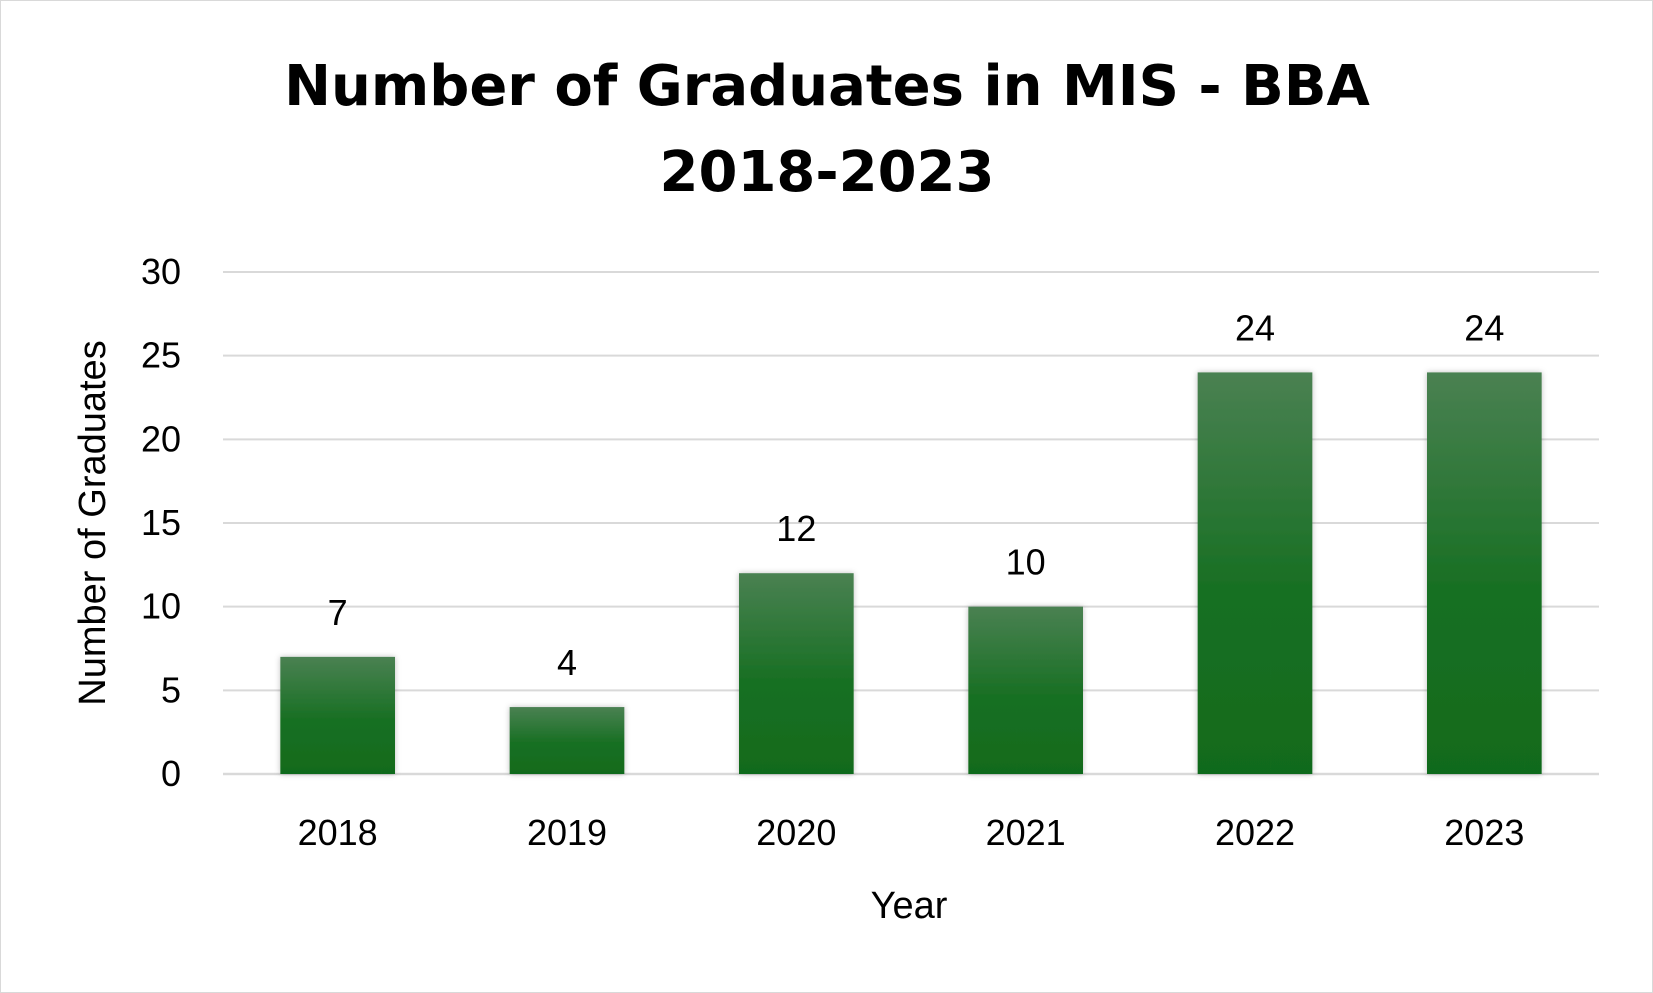 This screenshot has height=993, width=1653. I want to click on x-tick-label-2019: 2019, so click(567, 832).